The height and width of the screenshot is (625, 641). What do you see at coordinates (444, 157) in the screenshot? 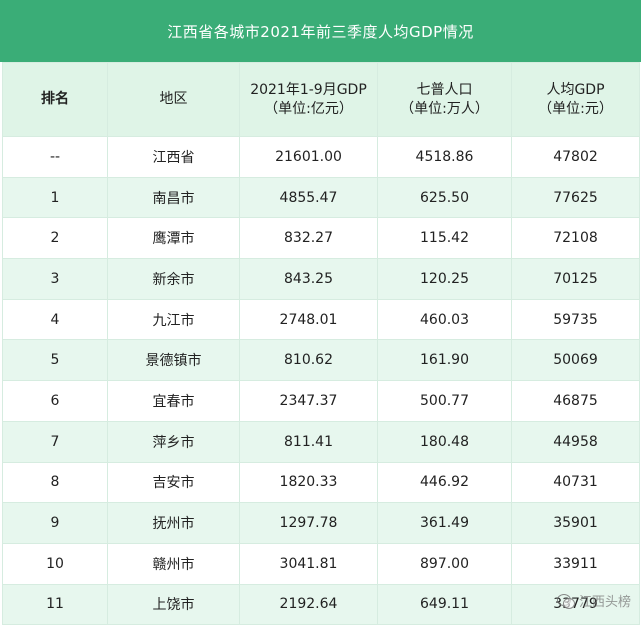
I see `cell-population: 4518.86` at bounding box center [444, 157].